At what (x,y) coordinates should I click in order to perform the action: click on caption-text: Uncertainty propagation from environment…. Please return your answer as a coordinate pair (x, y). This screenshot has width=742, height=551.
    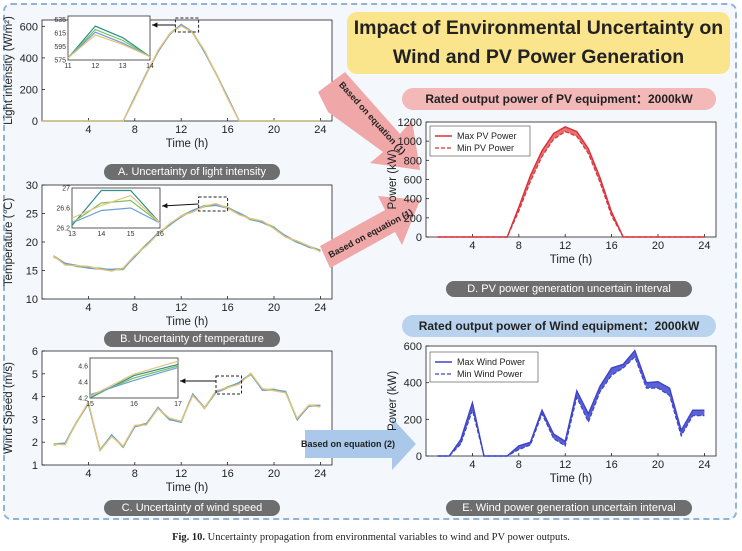
    Looking at the image, I should click on (388, 537).